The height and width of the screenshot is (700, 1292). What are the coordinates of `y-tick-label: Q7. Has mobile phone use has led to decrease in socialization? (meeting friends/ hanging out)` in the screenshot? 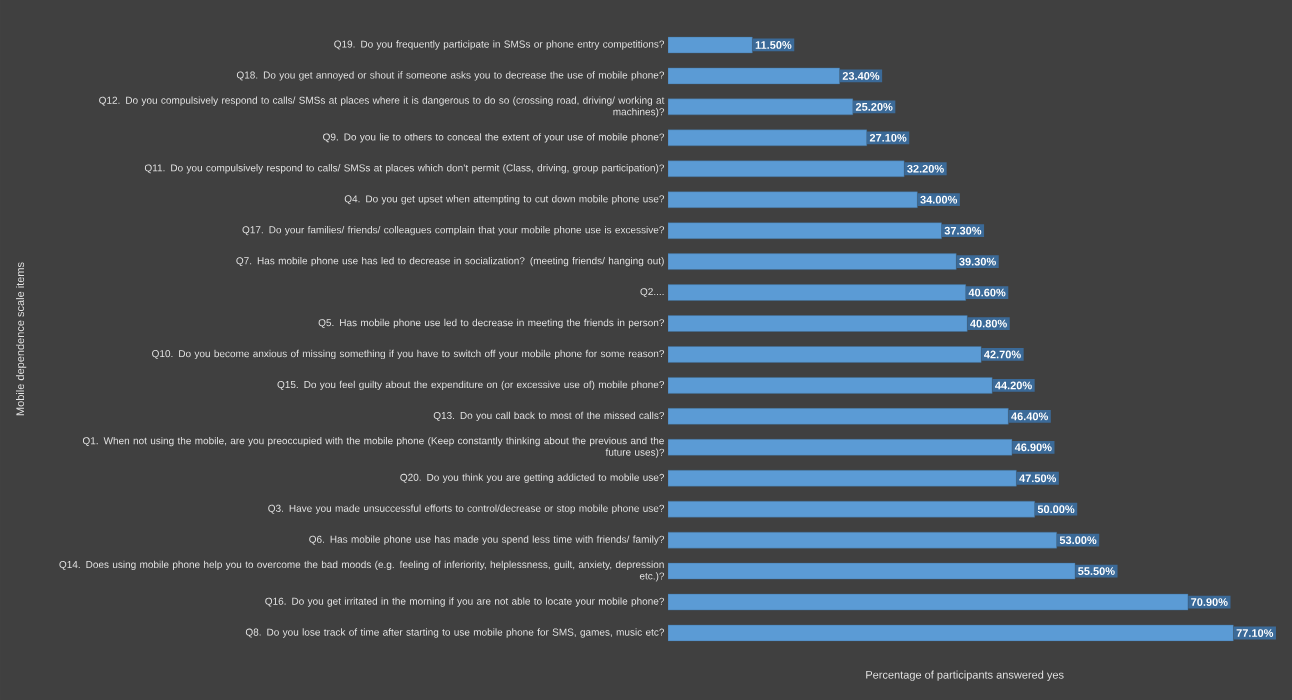 It's located at (450, 261).